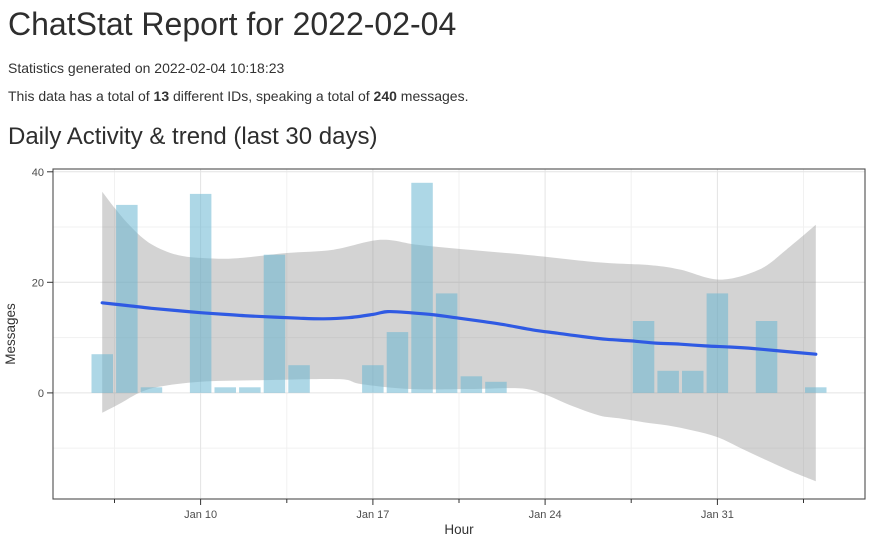 Image resolution: width=882 pixels, height=545 pixels. Describe the element at coordinates (717, 515) in the screenshot. I see `x-tick-label: Jan 31` at that location.